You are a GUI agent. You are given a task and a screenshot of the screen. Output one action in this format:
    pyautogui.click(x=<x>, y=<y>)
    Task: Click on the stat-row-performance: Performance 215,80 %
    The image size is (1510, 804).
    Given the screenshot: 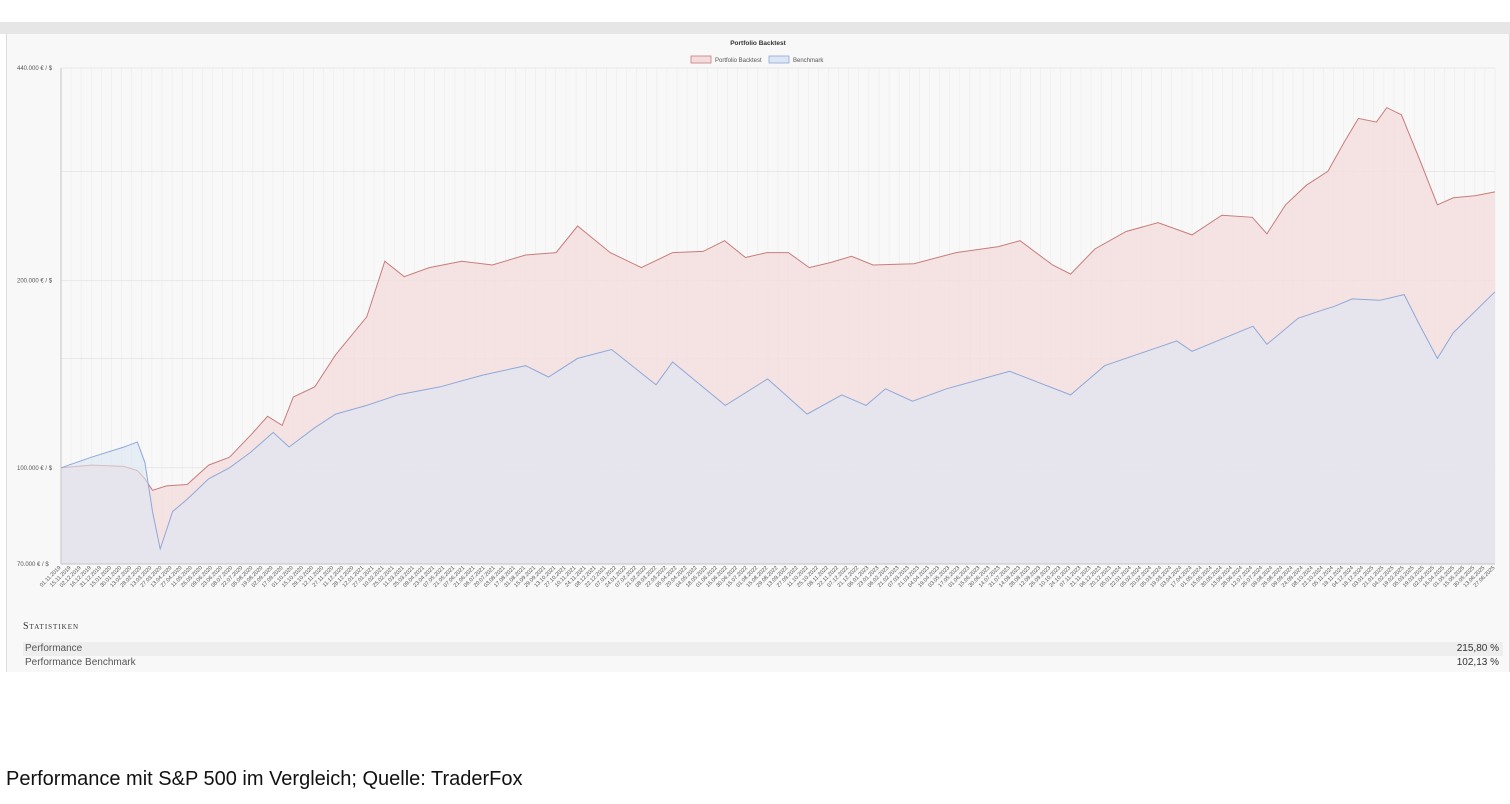 What is the action you would take?
    pyautogui.click(x=763, y=649)
    